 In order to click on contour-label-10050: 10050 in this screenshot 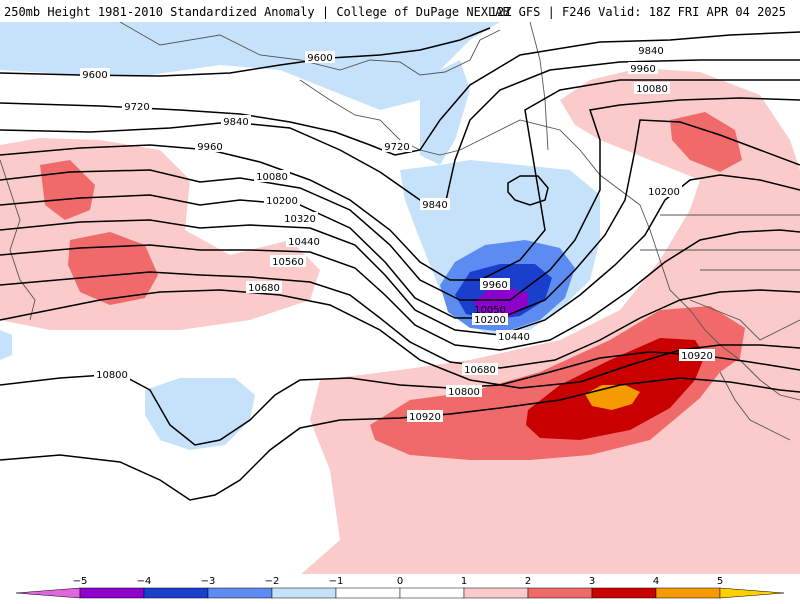, I will do `click(490, 310)`.